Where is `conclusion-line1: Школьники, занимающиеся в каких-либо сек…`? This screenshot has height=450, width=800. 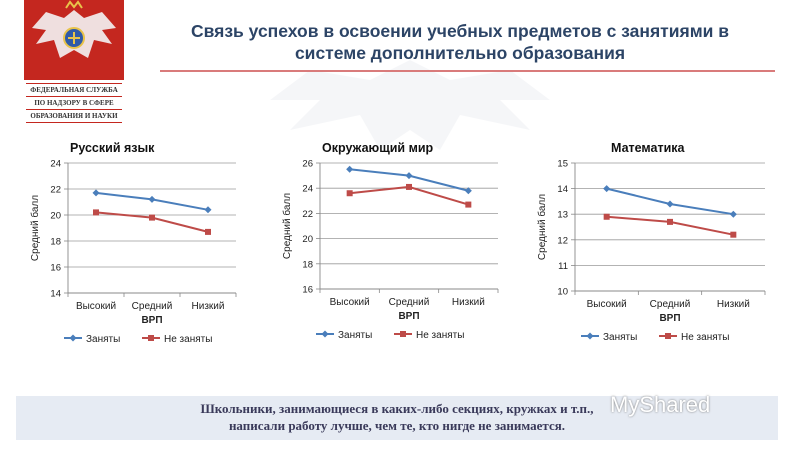 conclusion-line1: Школьники, занимающиеся в каких-либо сек… is located at coordinates (397, 408).